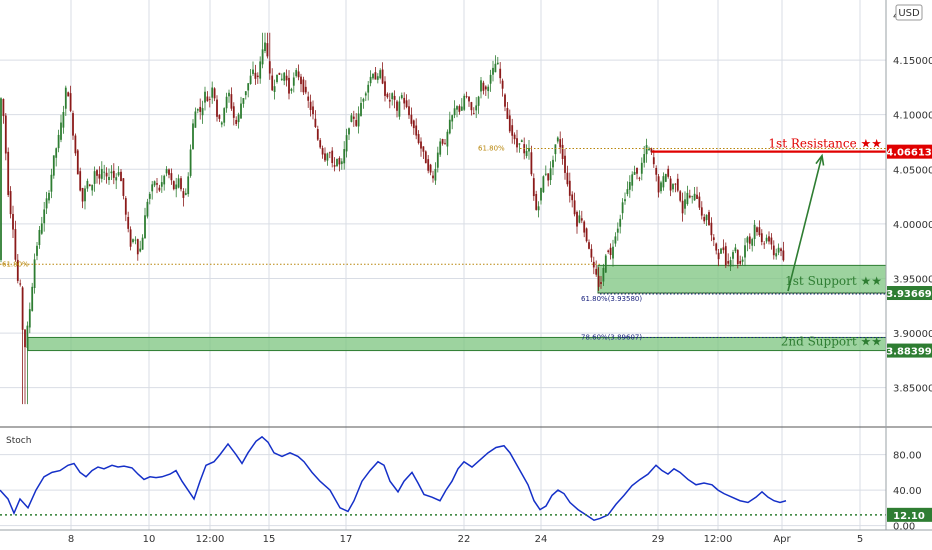 This screenshot has height=550, width=932. I want to click on support-2-price-badge-bg, so click(909, 350).